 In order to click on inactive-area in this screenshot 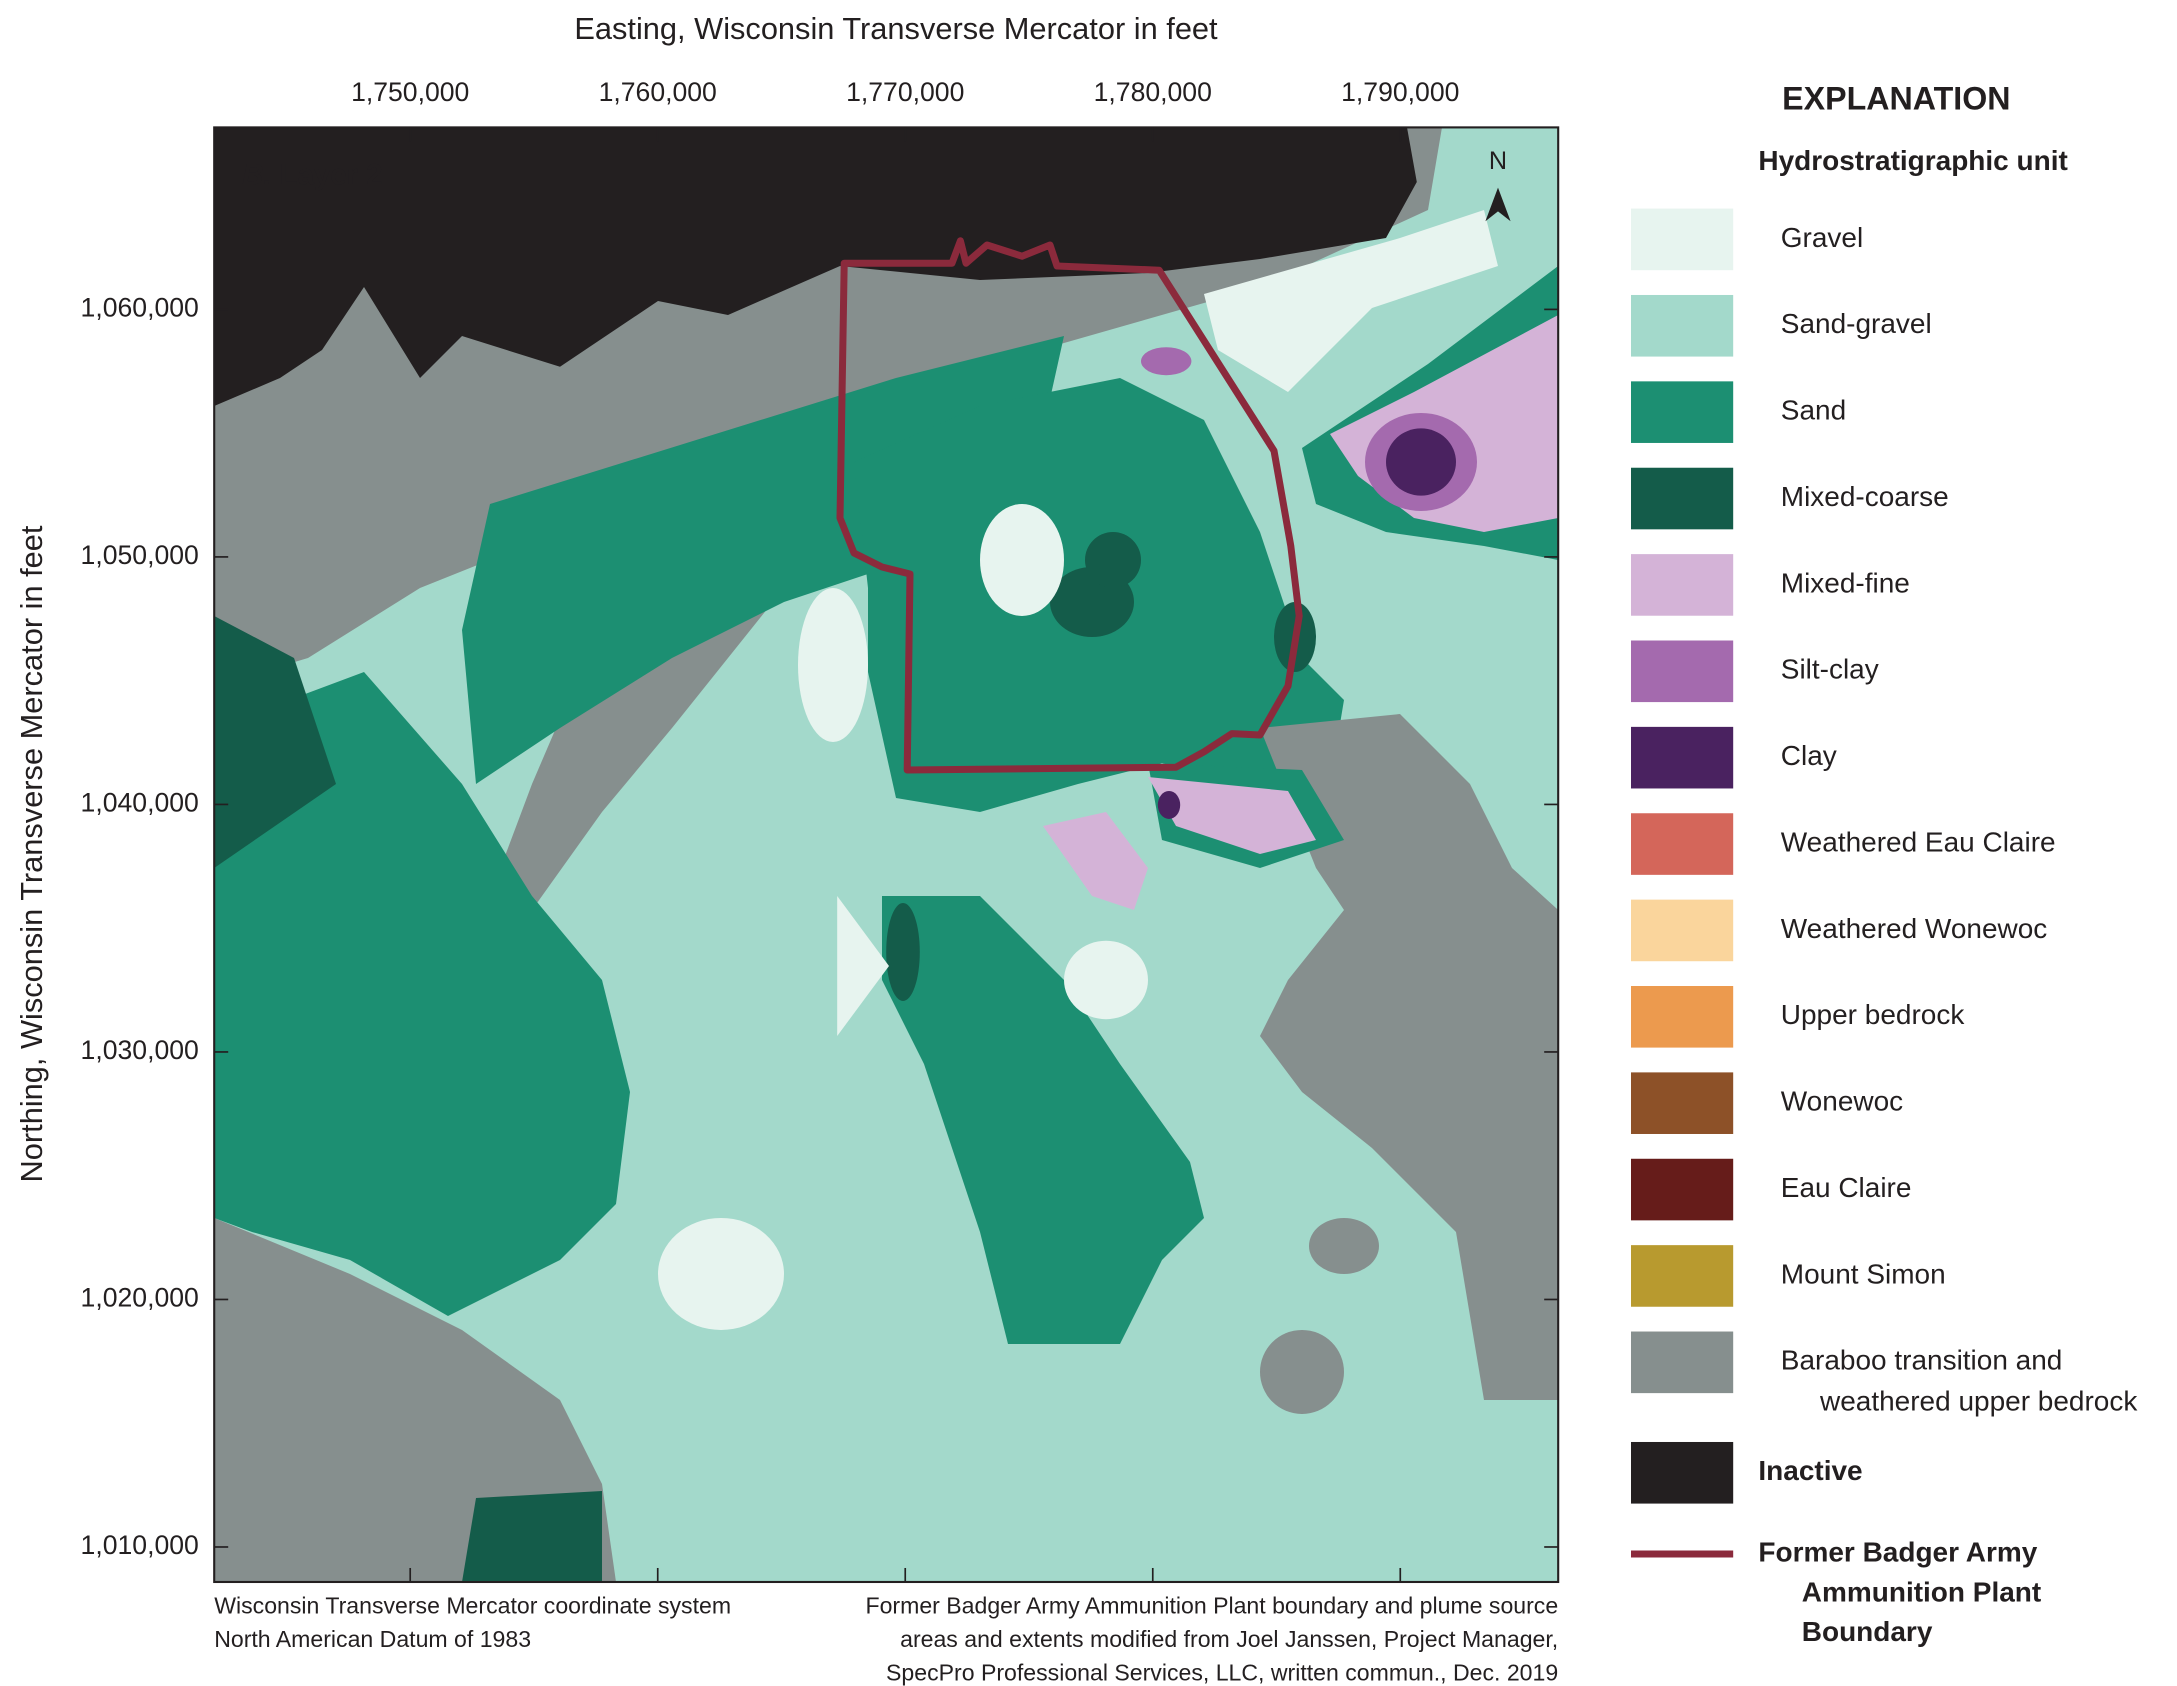, I will do `click(815, 266)`.